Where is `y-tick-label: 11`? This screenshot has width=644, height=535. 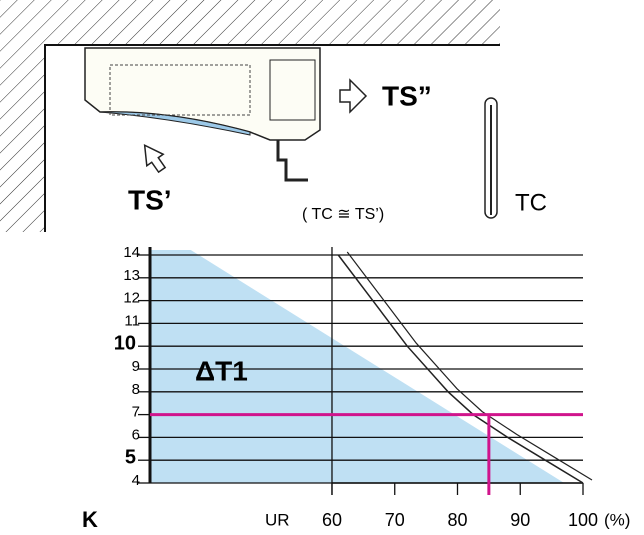 y-tick-label: 11 is located at coordinates (132, 320).